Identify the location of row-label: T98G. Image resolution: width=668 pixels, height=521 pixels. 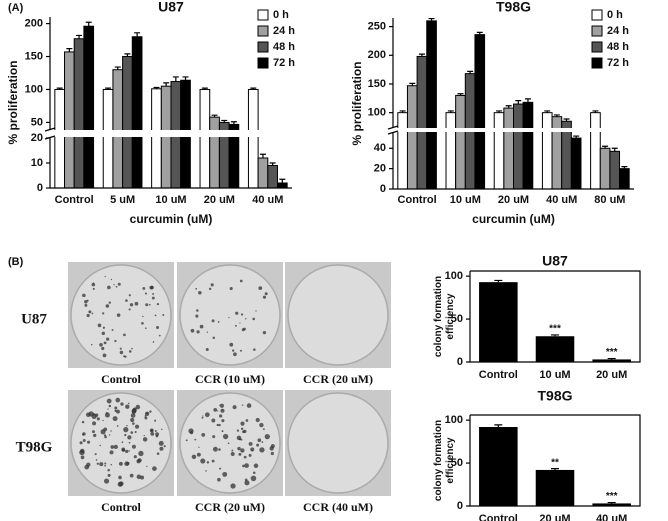
(34, 447).